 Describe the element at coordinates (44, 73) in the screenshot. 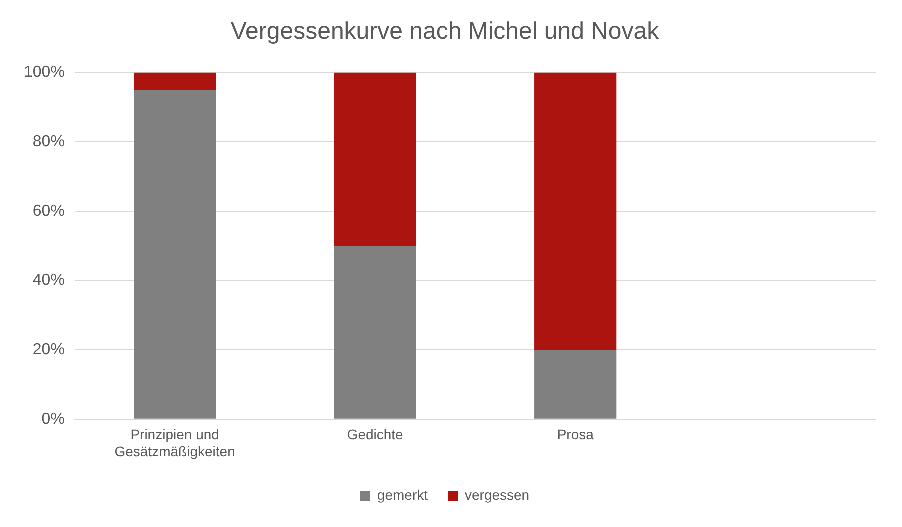

I see `y-tick-label: 100%` at that location.